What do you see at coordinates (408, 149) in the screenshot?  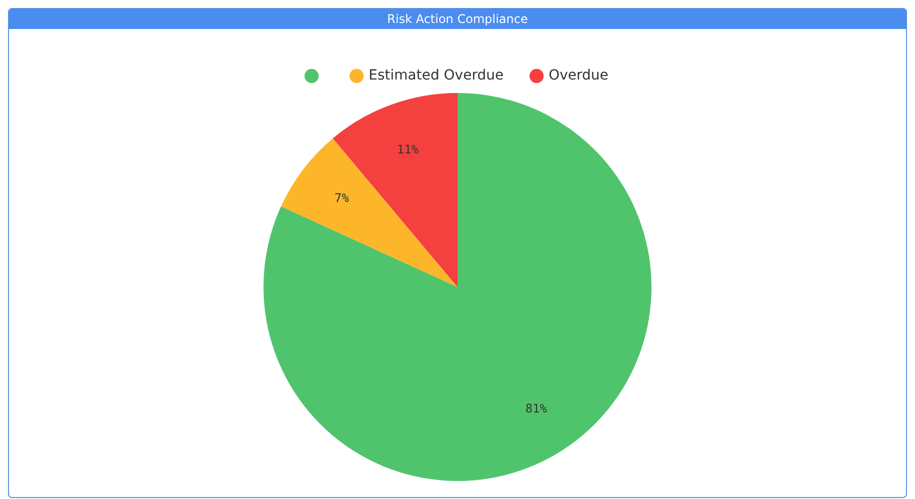 I see `data-label: 11%` at bounding box center [408, 149].